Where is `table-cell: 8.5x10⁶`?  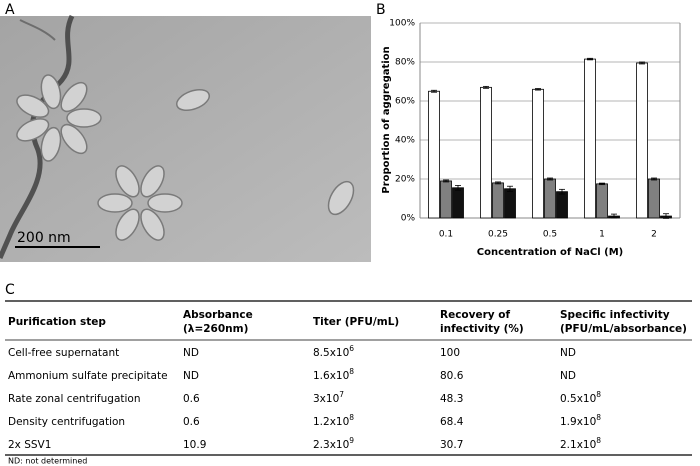 table-cell: 8.5x10⁶ is located at coordinates (333, 351).